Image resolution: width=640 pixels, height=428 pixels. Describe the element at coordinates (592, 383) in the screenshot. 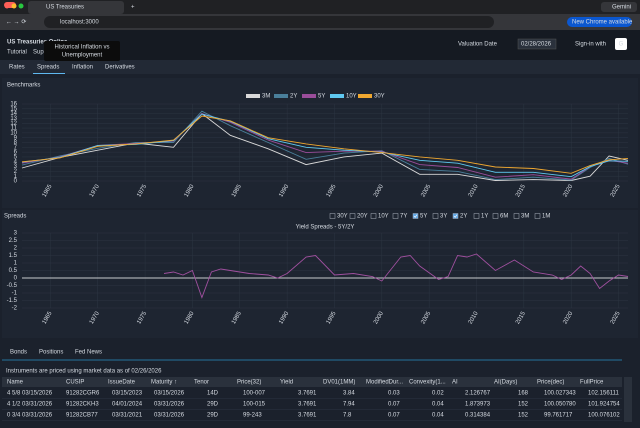

I see `column-header: FullPrice` at that location.